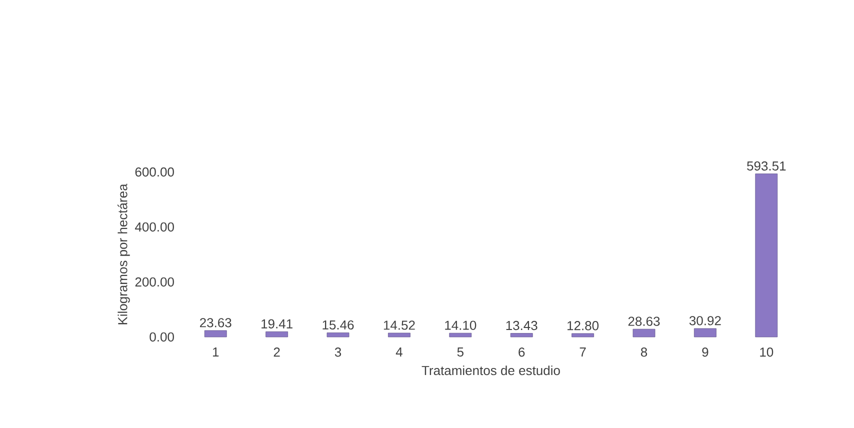 The height and width of the screenshot is (428, 854). What do you see at coordinates (277, 323) in the screenshot?
I see `data-label: 19.41` at bounding box center [277, 323].